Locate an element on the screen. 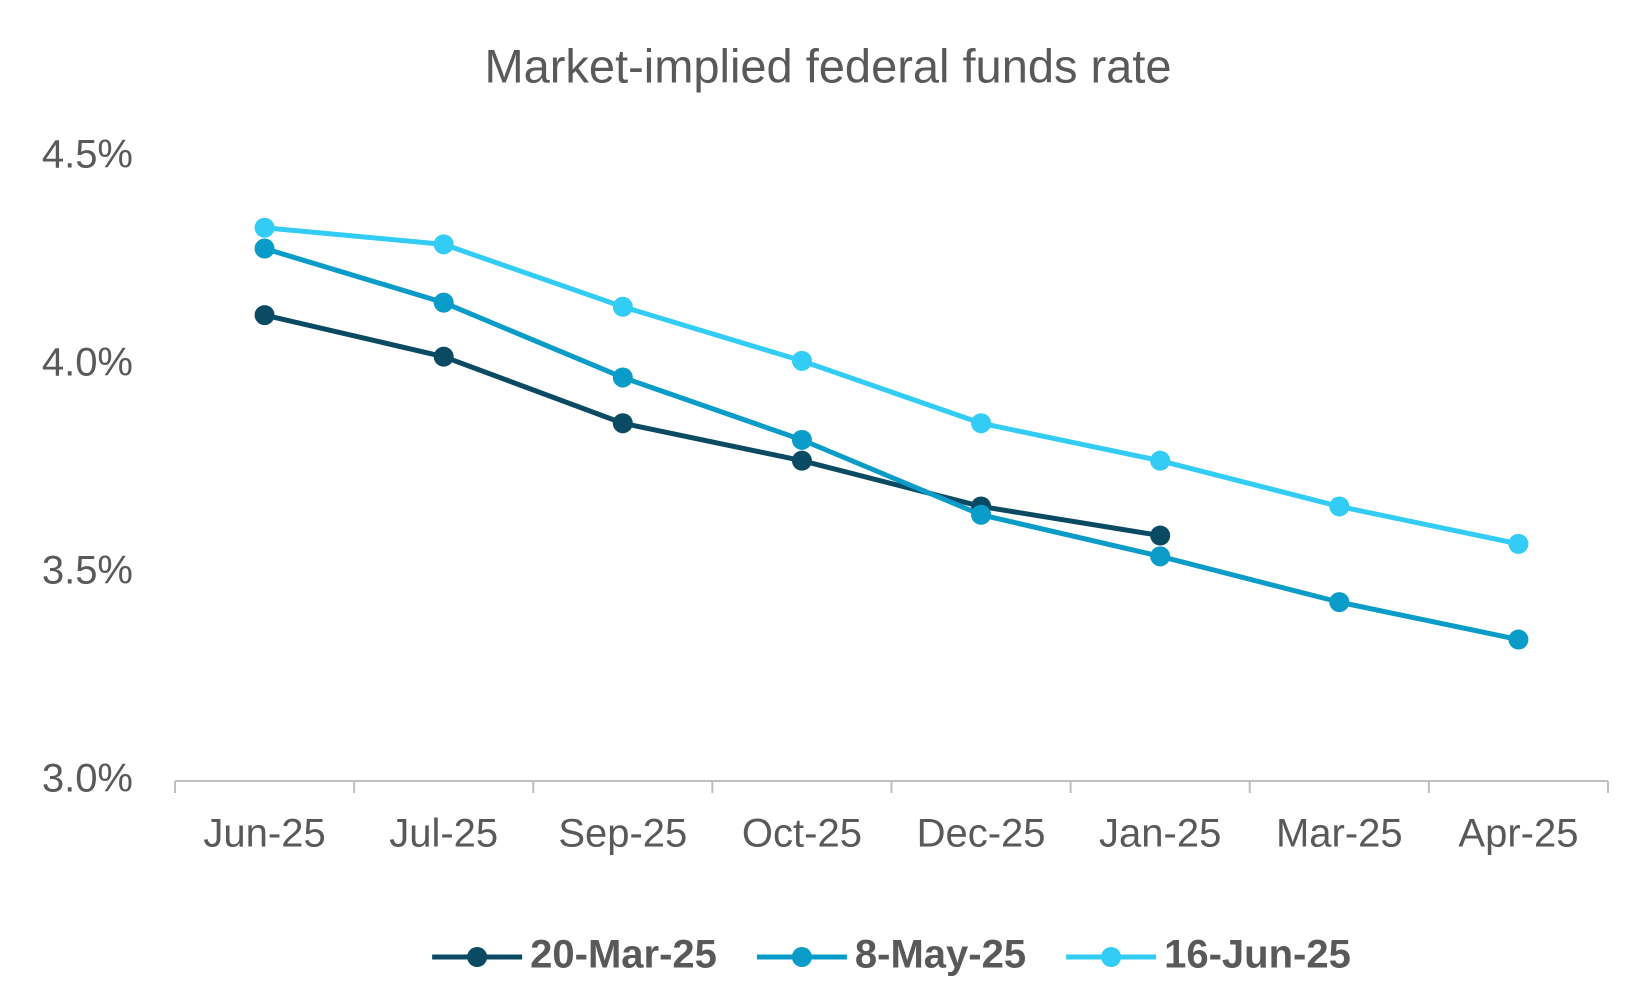 This screenshot has width=1650, height=990. x-tick-label: Jul-25 is located at coordinates (443, 834).